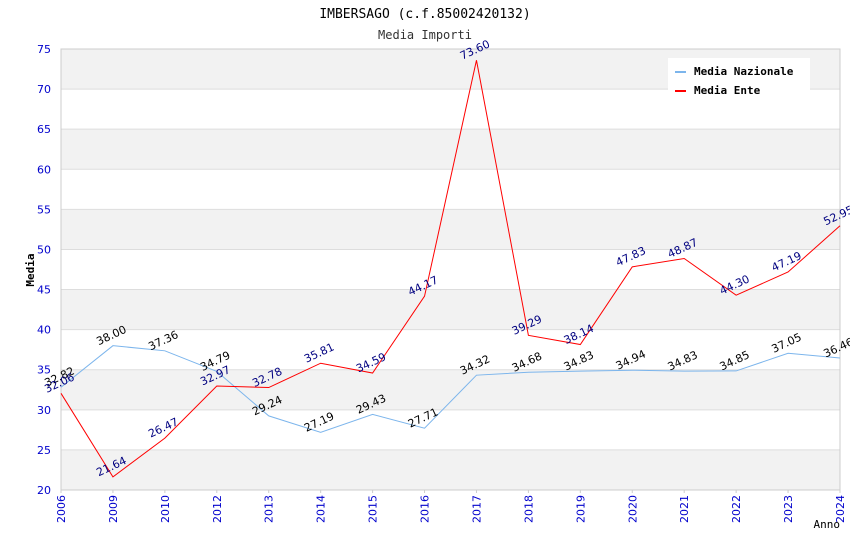 The height and width of the screenshot is (550, 850). Describe the element at coordinates (425, 35) in the screenshot. I see `chart-subtitle: Media Importi` at that location.